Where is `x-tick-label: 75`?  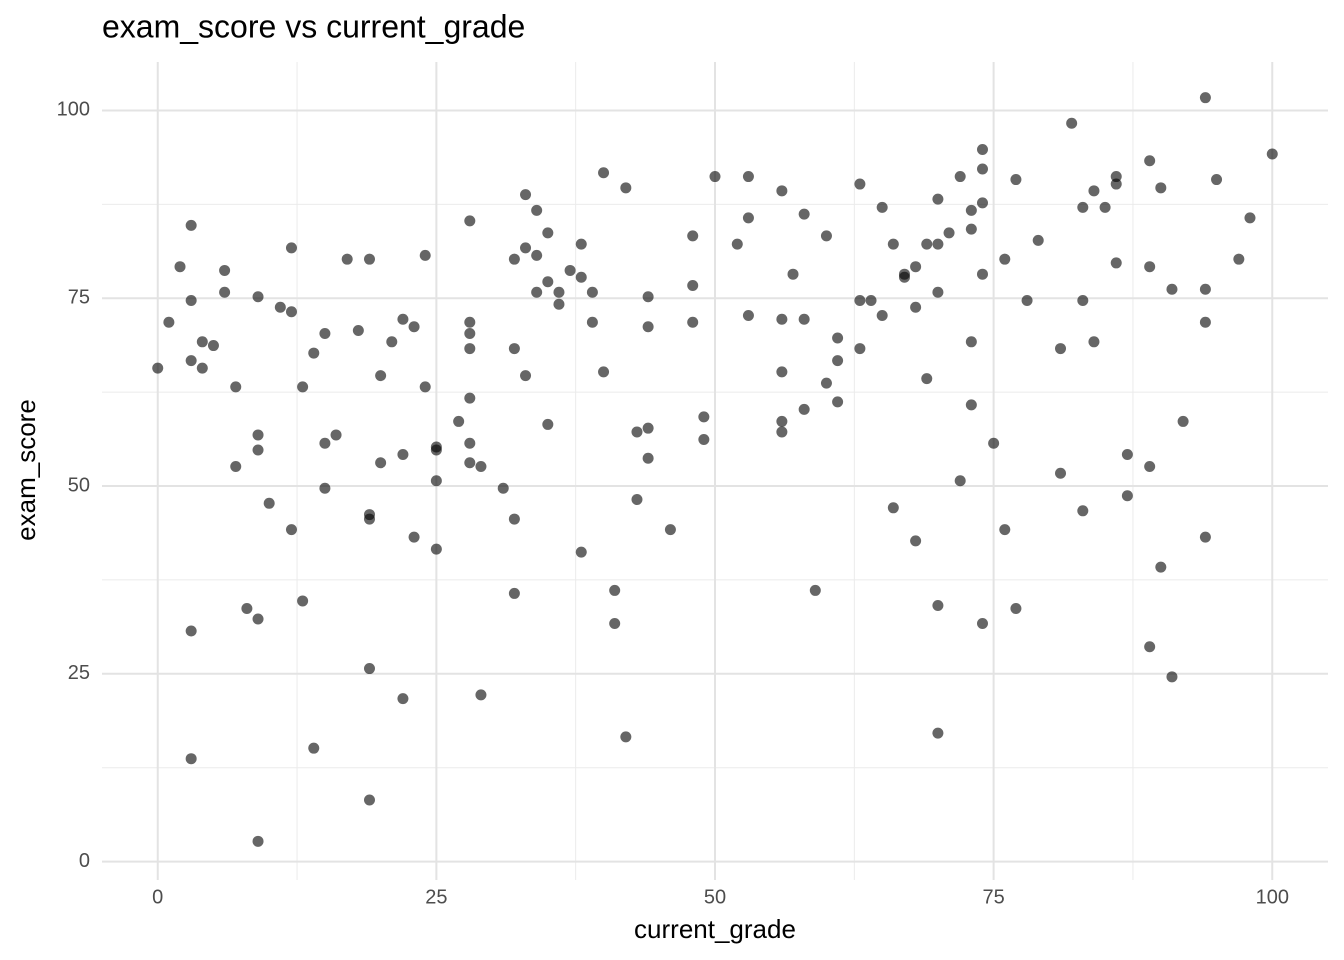
x-tick-label: 75 is located at coordinates (994, 897).